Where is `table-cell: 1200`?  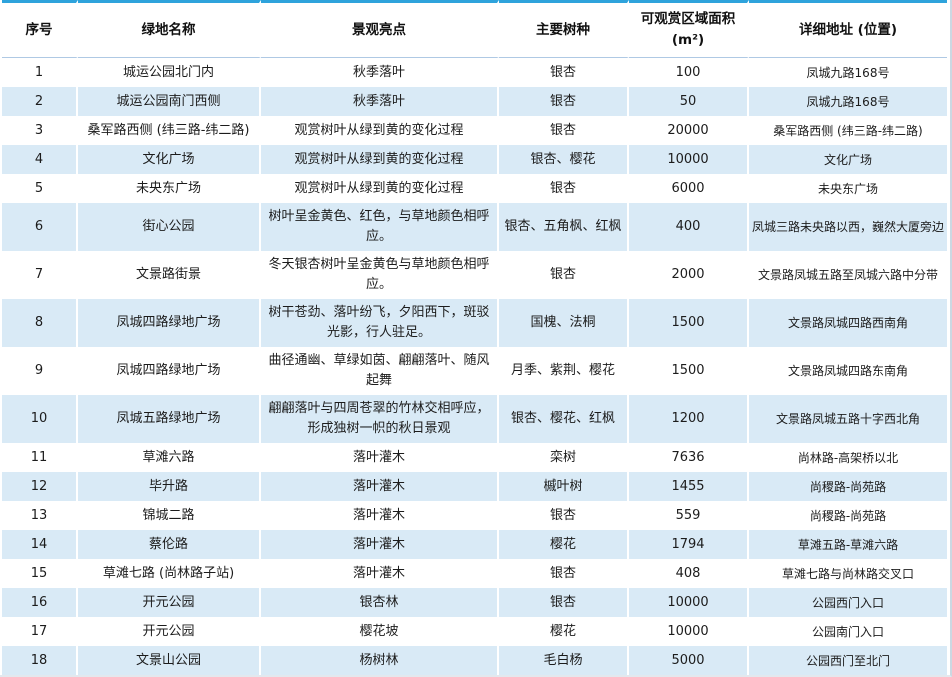 table-cell: 1200 is located at coordinates (689, 419).